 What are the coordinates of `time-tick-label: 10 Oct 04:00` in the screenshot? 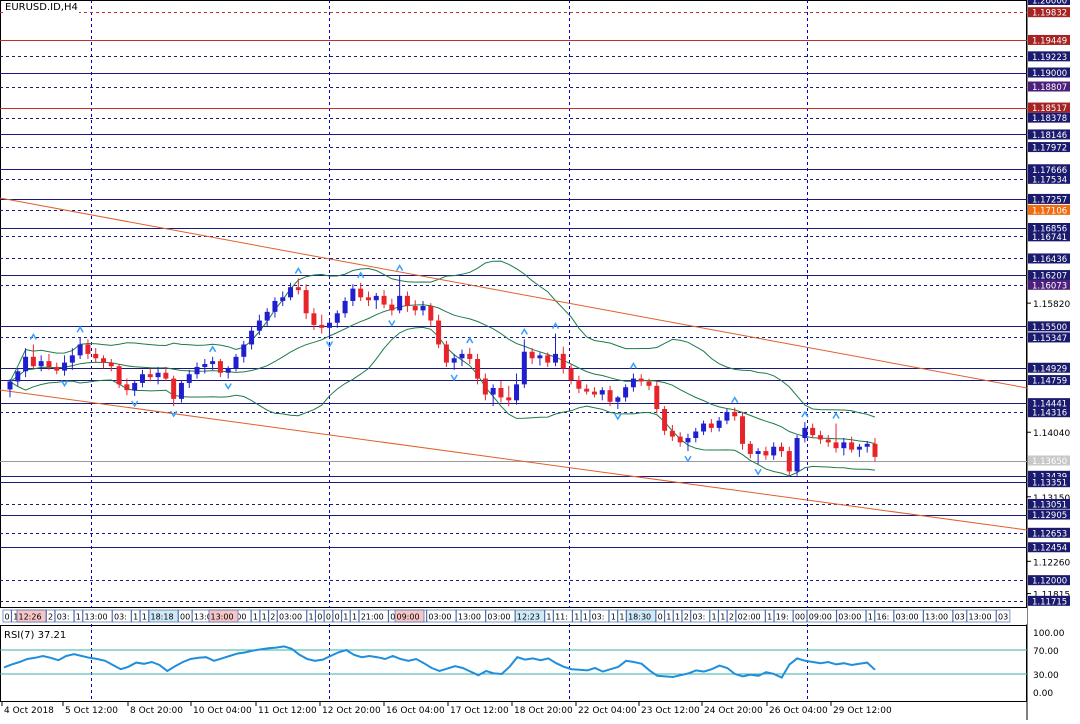 It's located at (222, 711).